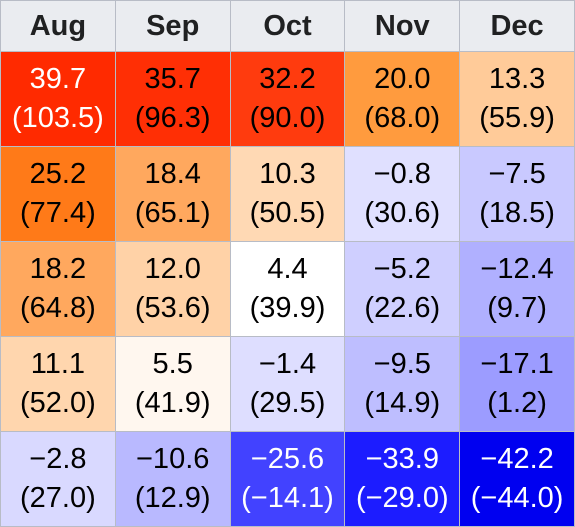  What do you see at coordinates (402, 26) in the screenshot?
I see `column-header: Nov` at bounding box center [402, 26].